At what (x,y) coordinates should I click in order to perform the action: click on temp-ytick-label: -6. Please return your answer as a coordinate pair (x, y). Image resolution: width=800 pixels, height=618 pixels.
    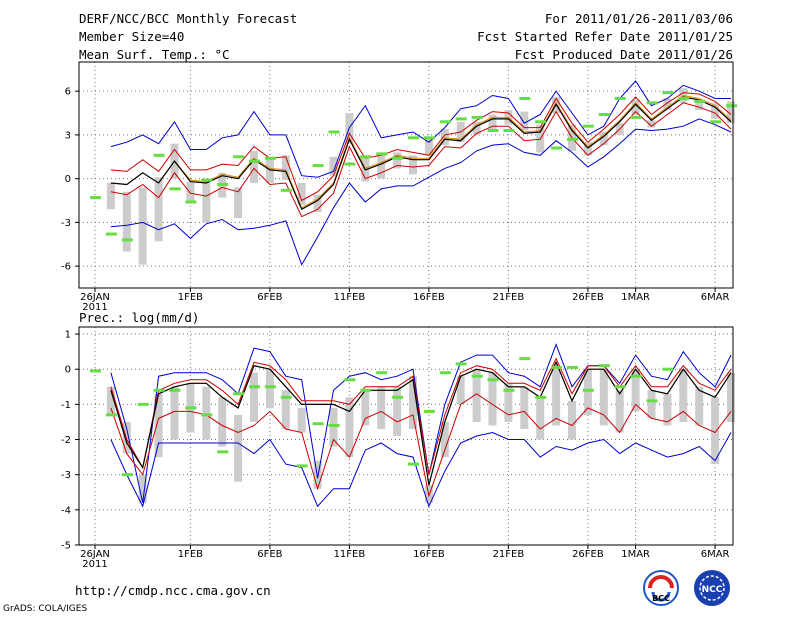
    Looking at the image, I should click on (66, 267).